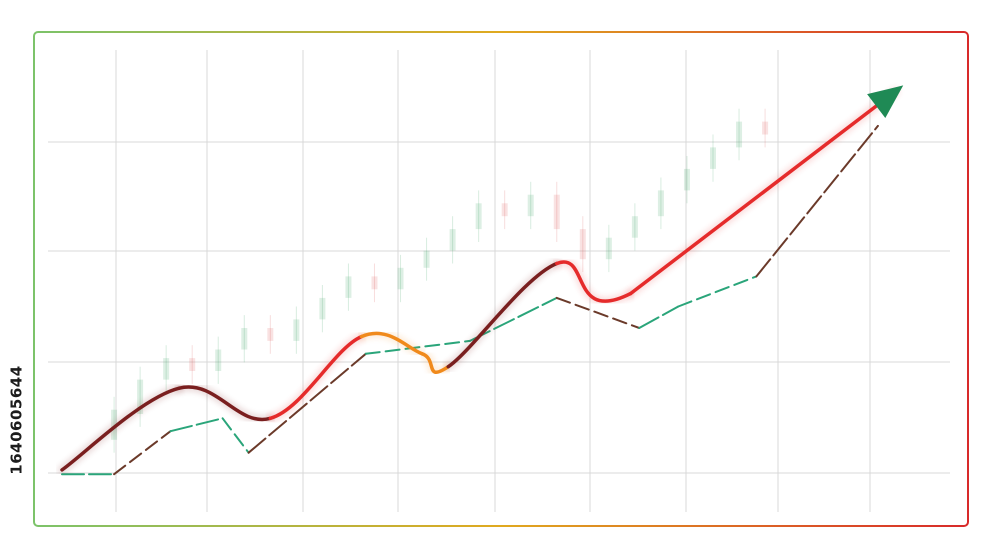 The width and height of the screenshot is (1000, 558). I want to click on stock-id-label: 1640605644, so click(17, 420).